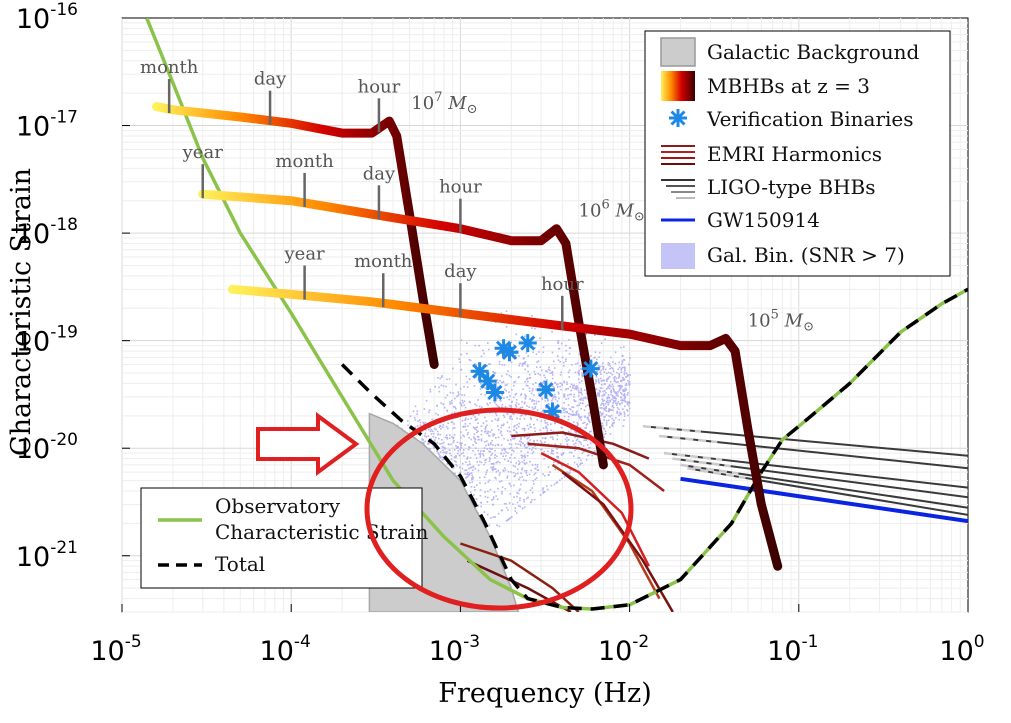 The height and width of the screenshot is (723, 1011). What do you see at coordinates (460, 271) in the screenshot?
I see `time-mark-label: day` at bounding box center [460, 271].